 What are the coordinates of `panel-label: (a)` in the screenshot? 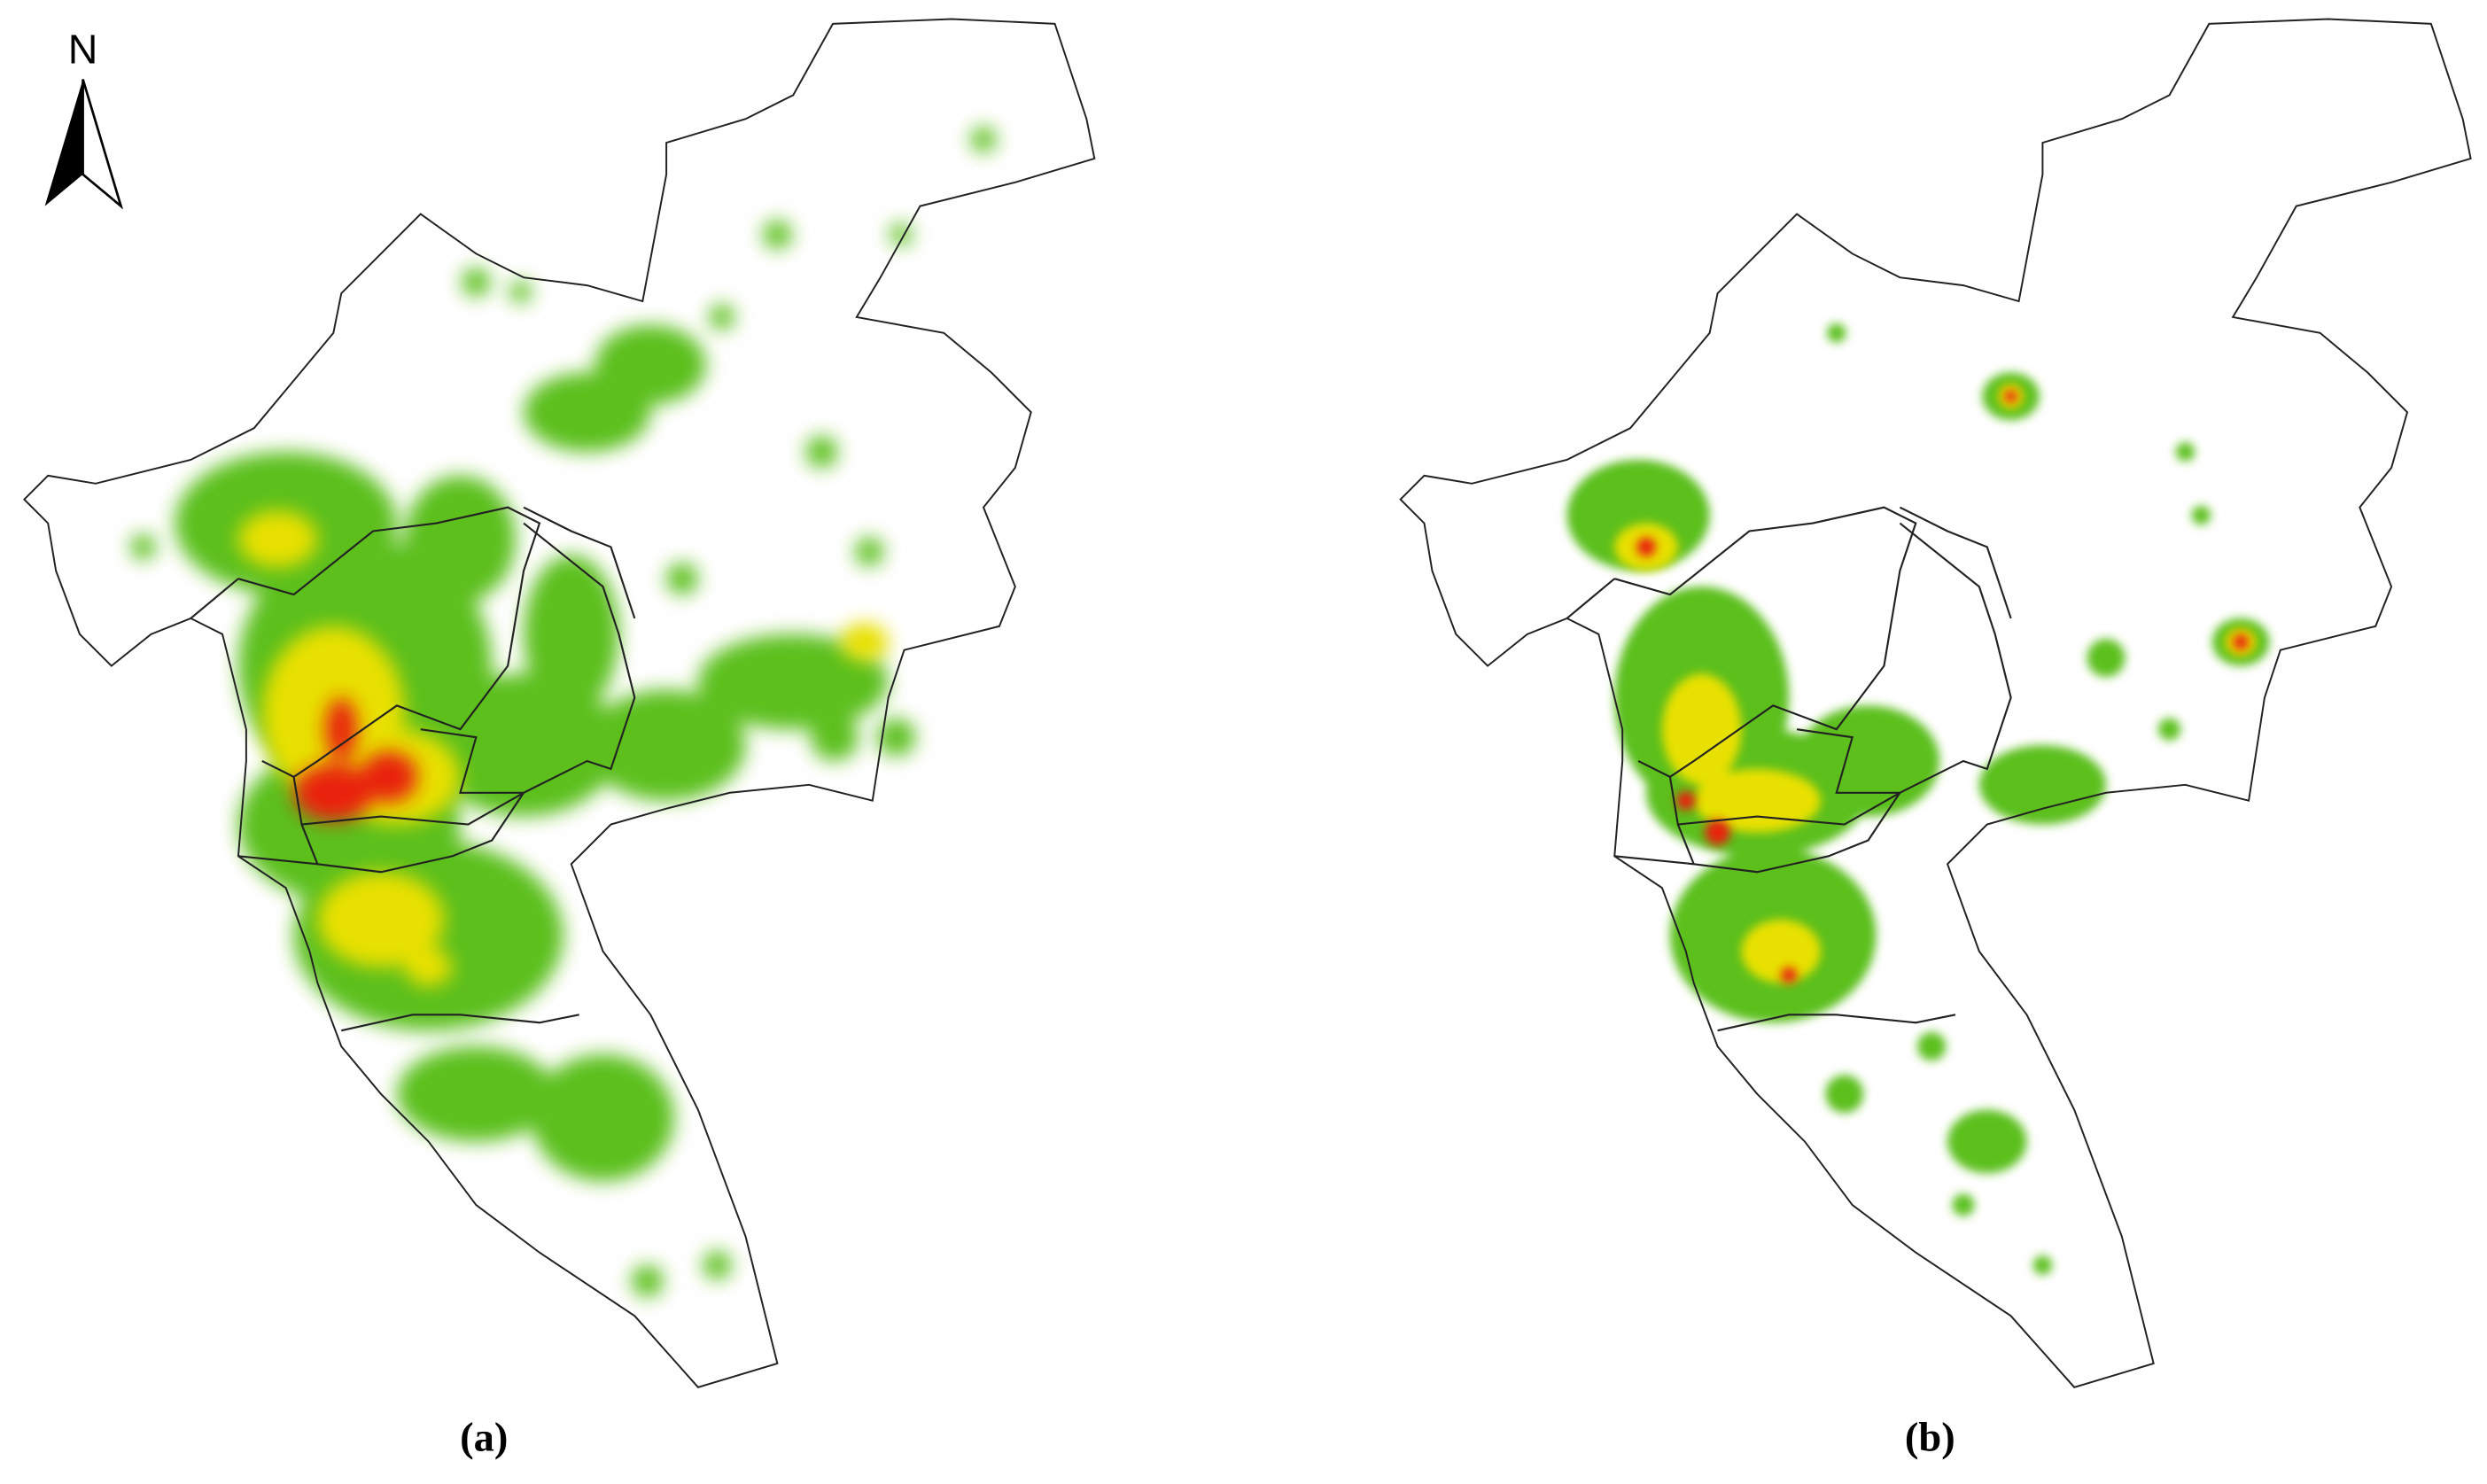 It's located at (484, 1437).